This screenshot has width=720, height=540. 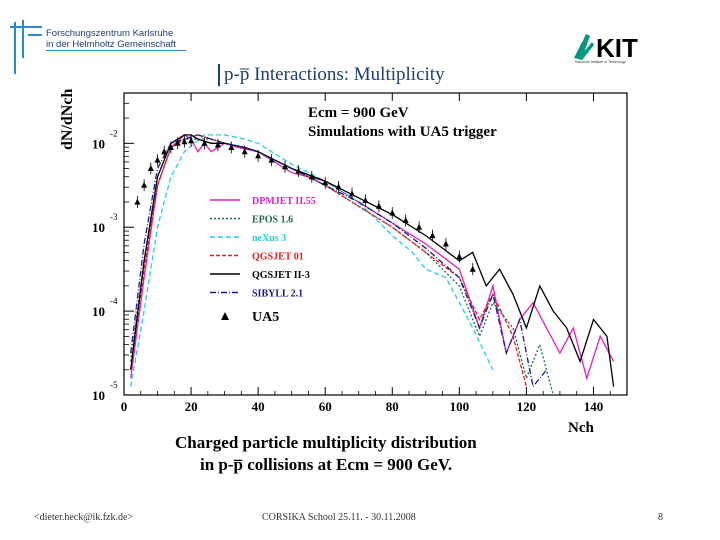 What do you see at coordinates (392, 406) in the screenshot?
I see `x-tick-label: 80` at bounding box center [392, 406].